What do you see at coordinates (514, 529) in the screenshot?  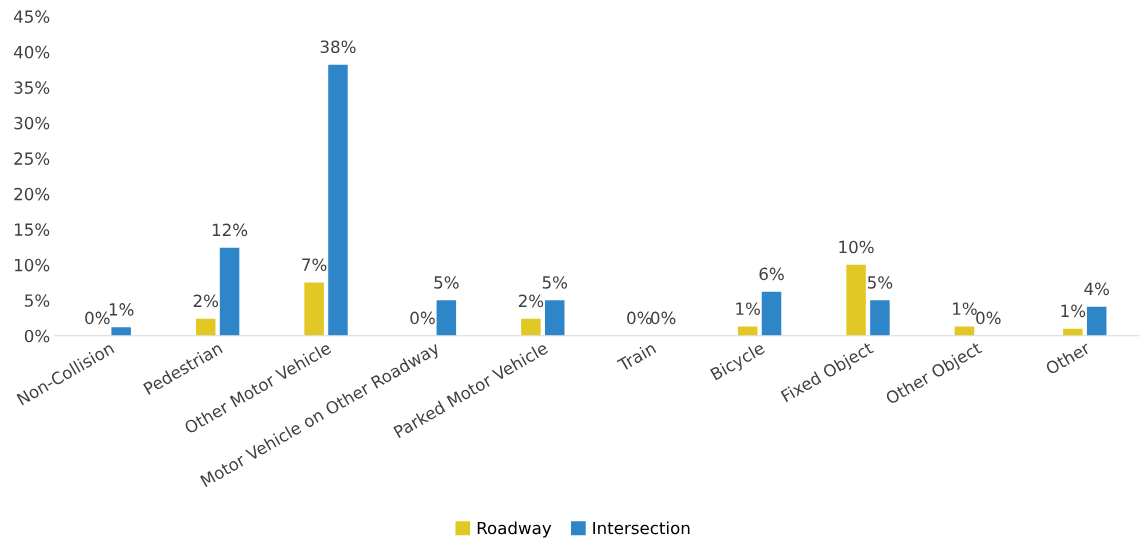 I see `legend-label: Roadway` at bounding box center [514, 529].